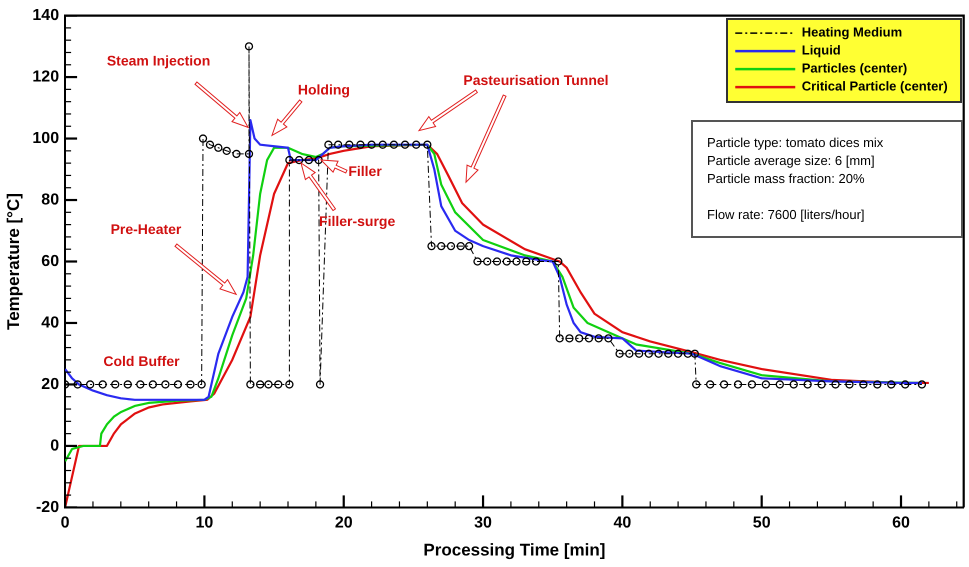 Image resolution: width=969 pixels, height=567 pixels. I want to click on legend-label: Heating Medium, so click(852, 32).